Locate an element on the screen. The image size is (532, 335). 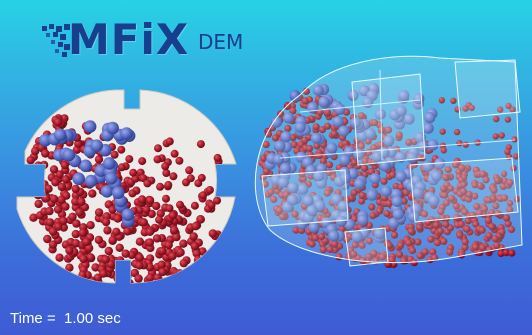
time-unit: sec is located at coordinates (109, 318).